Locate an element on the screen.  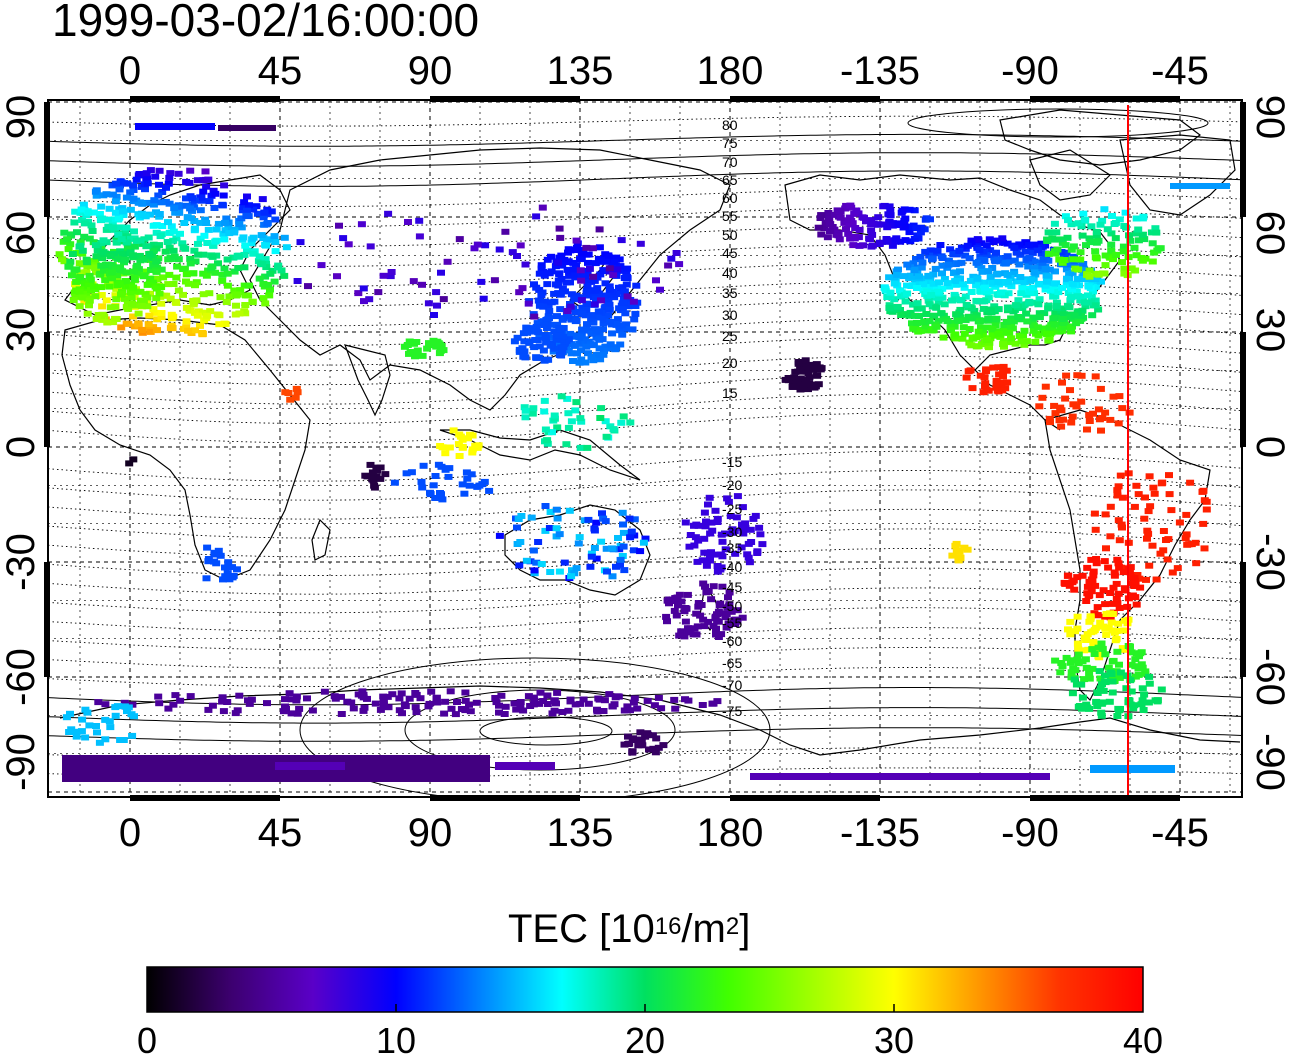
tec-band is located at coordinates (247, 128).